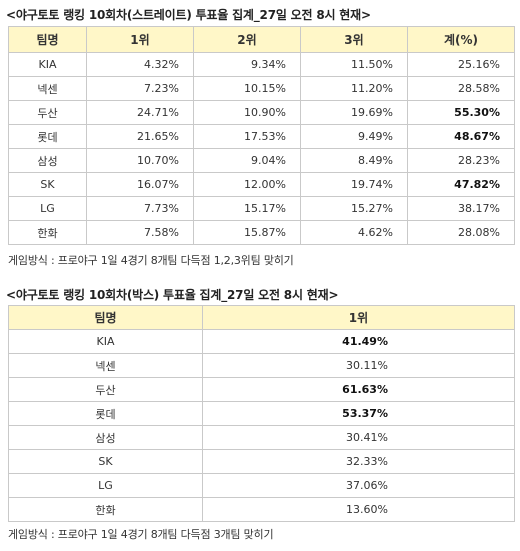 Image resolution: width=520 pixels, height=551 pixels. I want to click on table-row: 한화 7.58% 15.87% 4.62% 28.08%, so click(261, 232).